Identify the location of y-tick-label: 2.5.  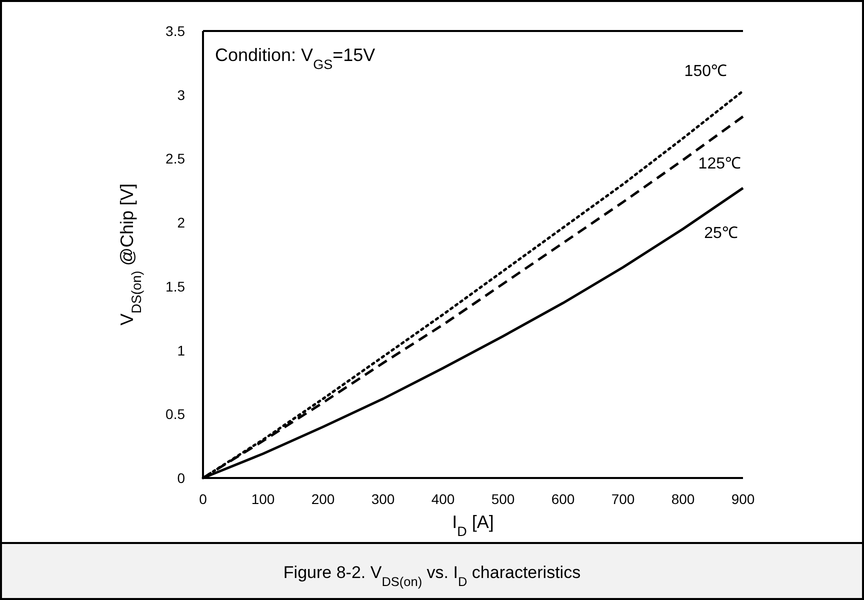
(176, 158).